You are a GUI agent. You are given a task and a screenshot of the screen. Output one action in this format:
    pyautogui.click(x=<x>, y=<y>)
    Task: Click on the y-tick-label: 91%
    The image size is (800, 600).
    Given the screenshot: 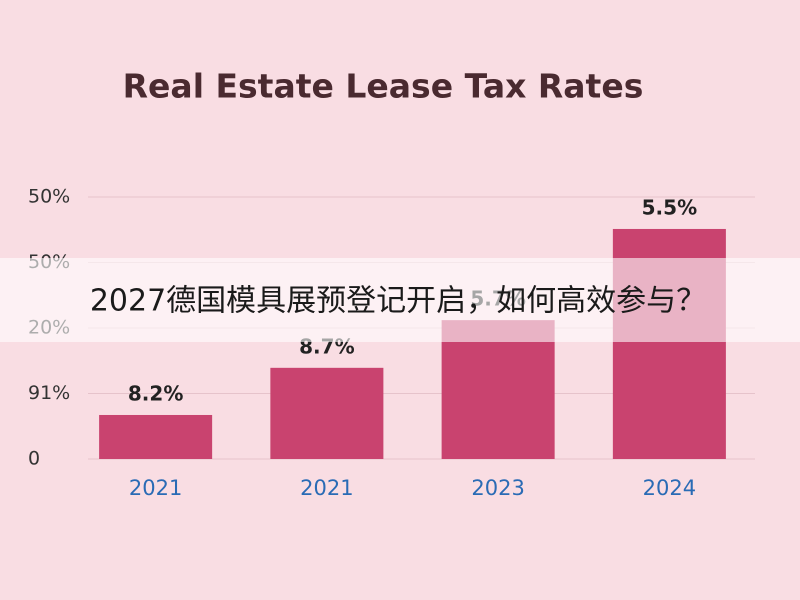 What is the action you would take?
    pyautogui.click(x=49, y=393)
    